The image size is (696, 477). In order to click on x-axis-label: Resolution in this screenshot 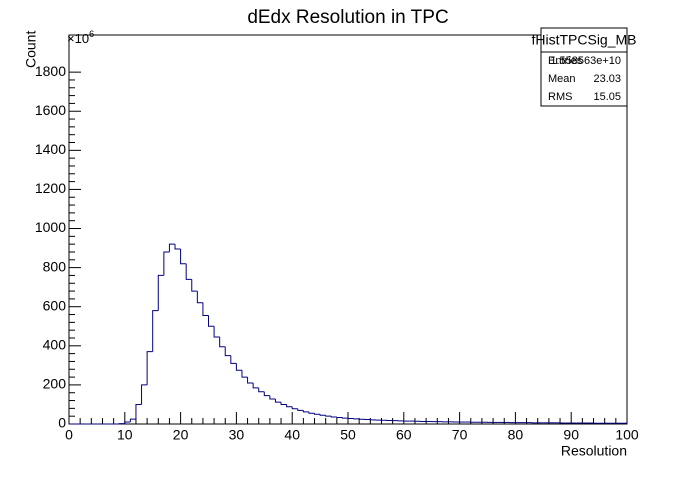, I will do `click(594, 451)`.